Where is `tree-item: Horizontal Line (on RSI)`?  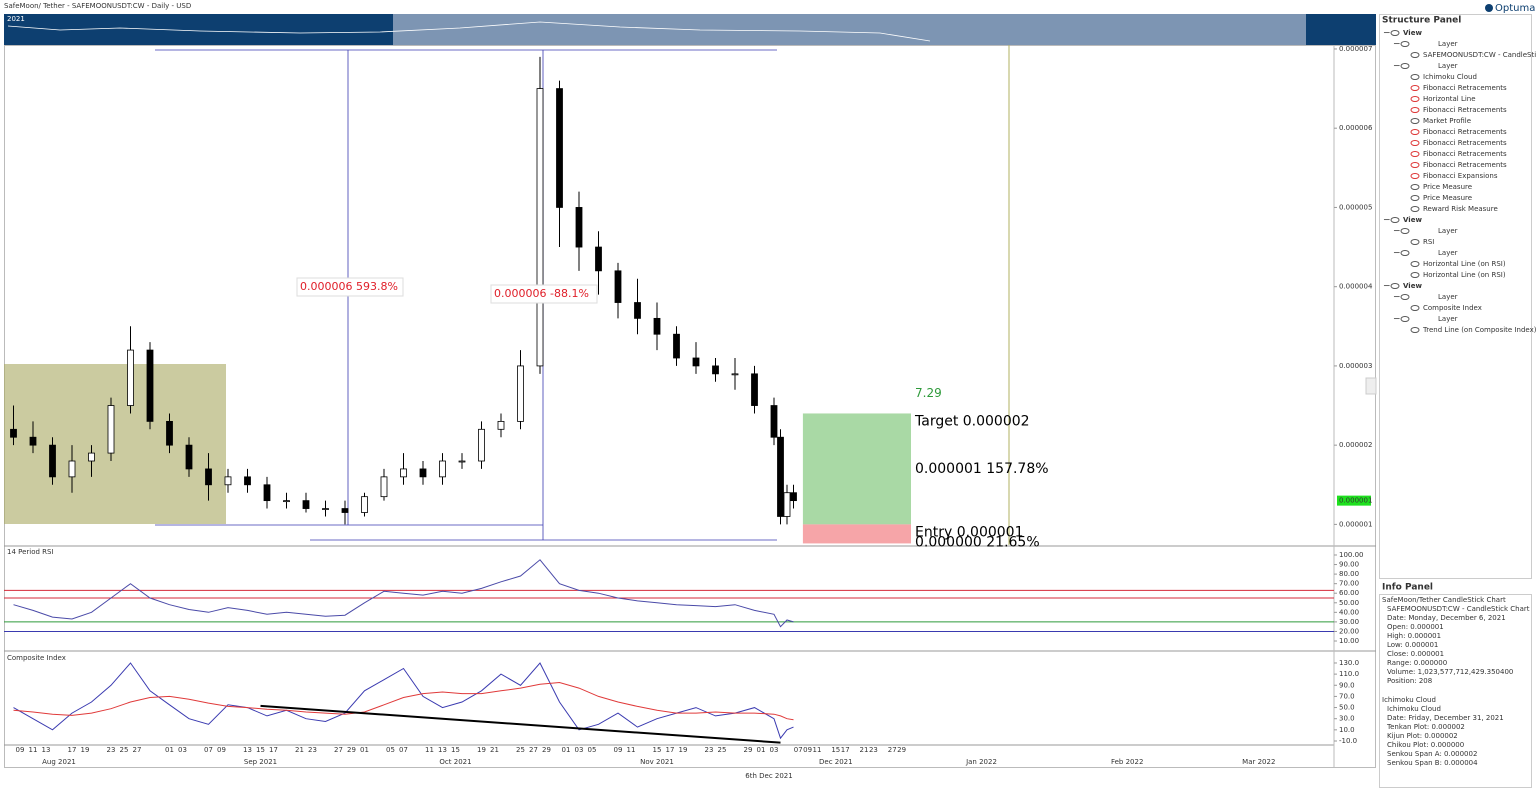
tree-item: Horizontal Line (on RSI) is located at coordinates (1464, 275).